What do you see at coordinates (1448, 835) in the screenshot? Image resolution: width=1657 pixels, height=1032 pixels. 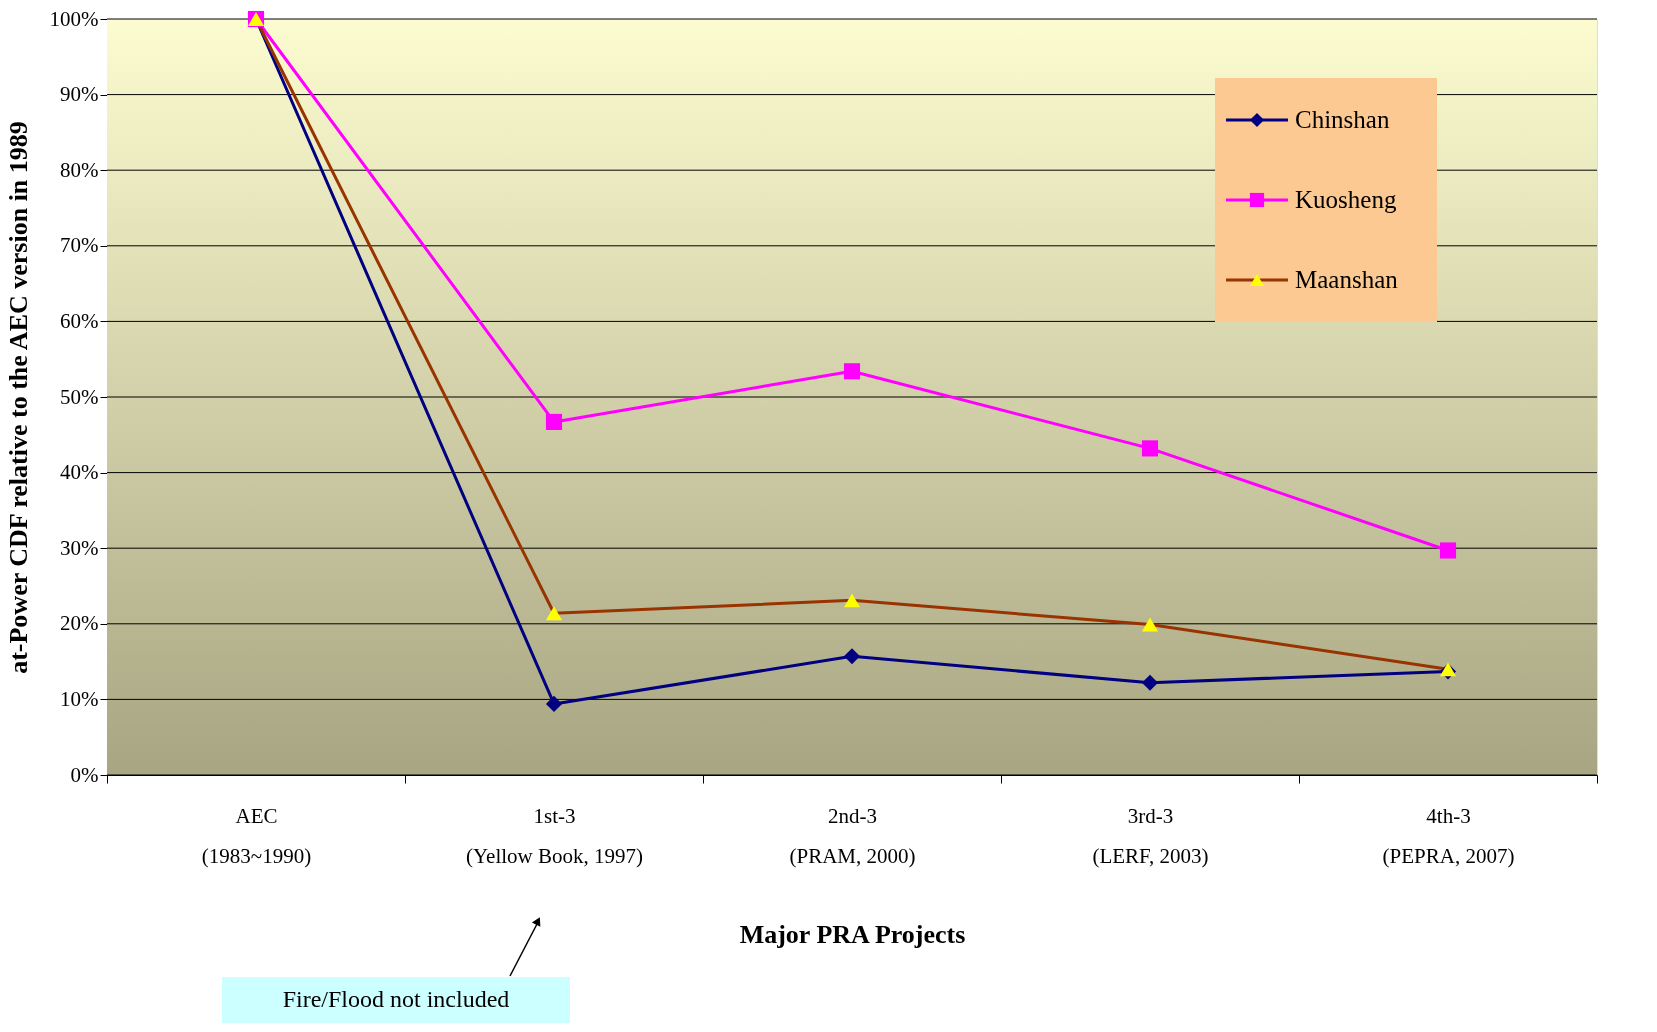 I see `x-tick-label: 4th-3 (PEPRA, 2007)` at bounding box center [1448, 835].